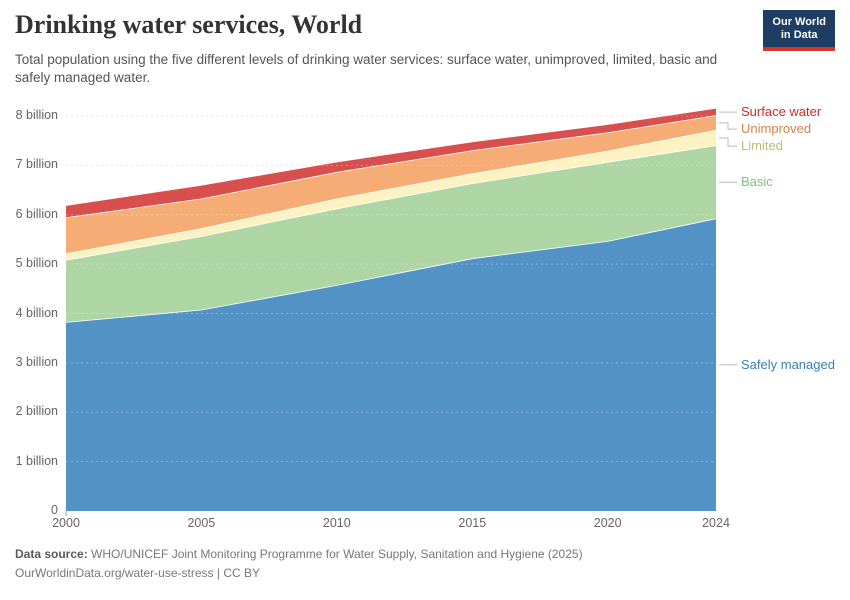 This screenshot has width=850, height=600. Describe the element at coordinates (788, 364) in the screenshot. I see `legend-item-safely-managed: Safely managed` at that location.